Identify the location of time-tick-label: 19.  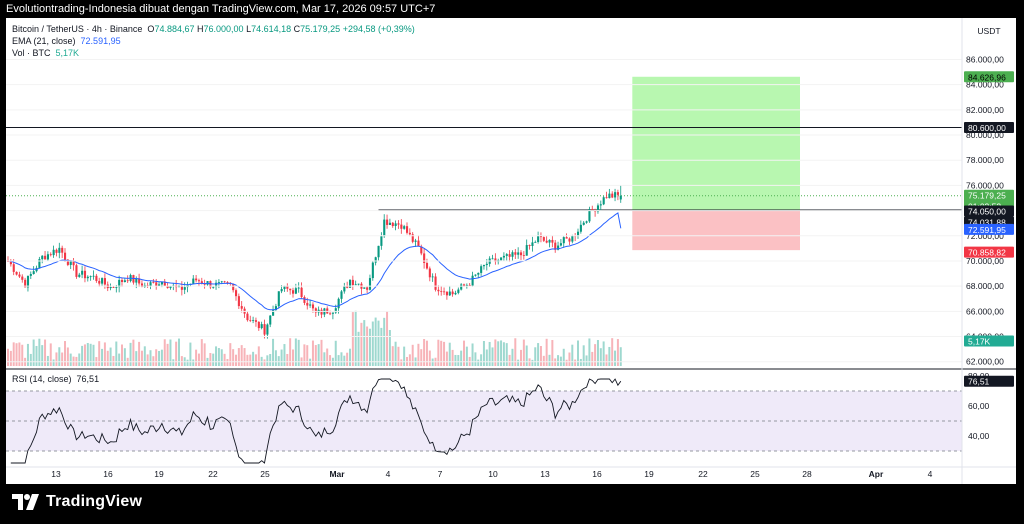
(159, 474).